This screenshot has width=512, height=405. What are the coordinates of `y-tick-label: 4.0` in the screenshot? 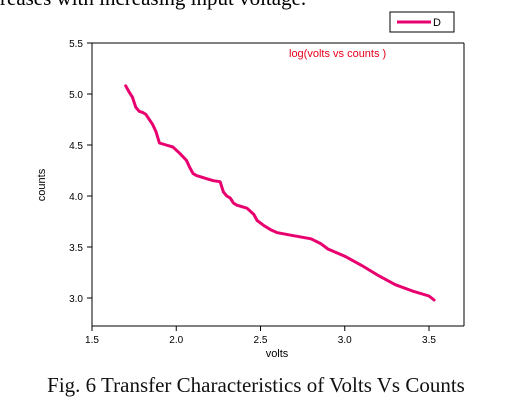 It's located at (76, 197).